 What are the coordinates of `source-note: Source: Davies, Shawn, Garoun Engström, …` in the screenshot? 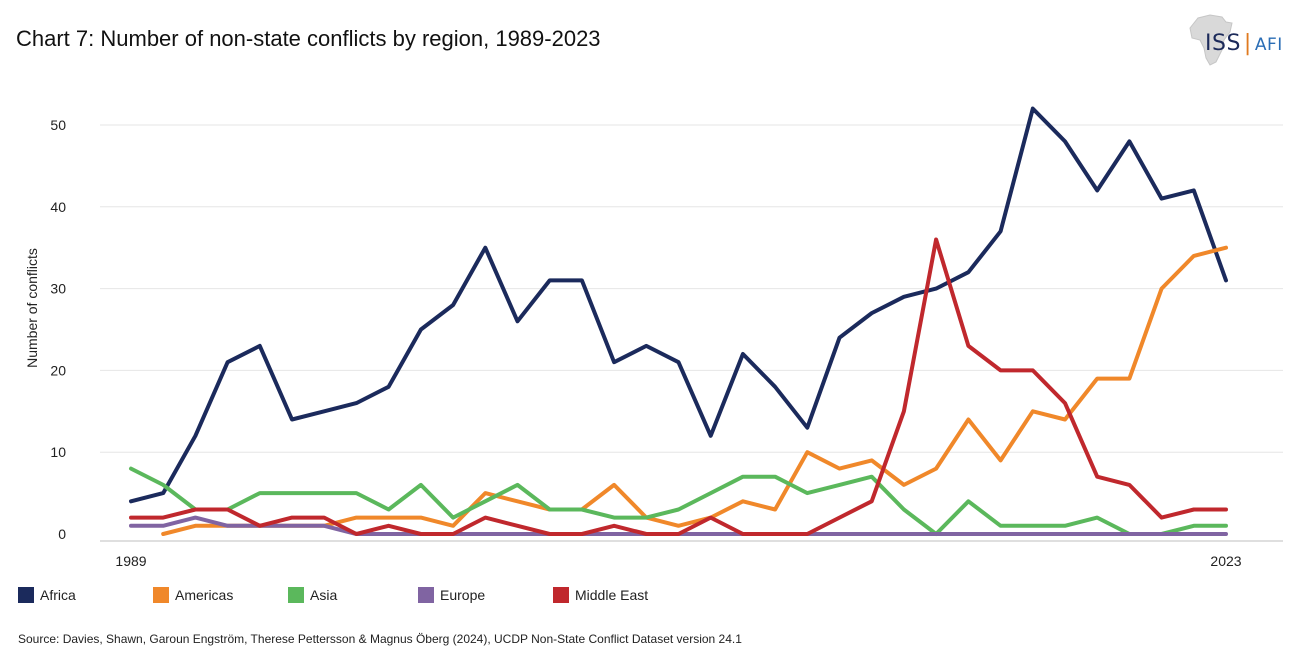 It's located at (380, 639).